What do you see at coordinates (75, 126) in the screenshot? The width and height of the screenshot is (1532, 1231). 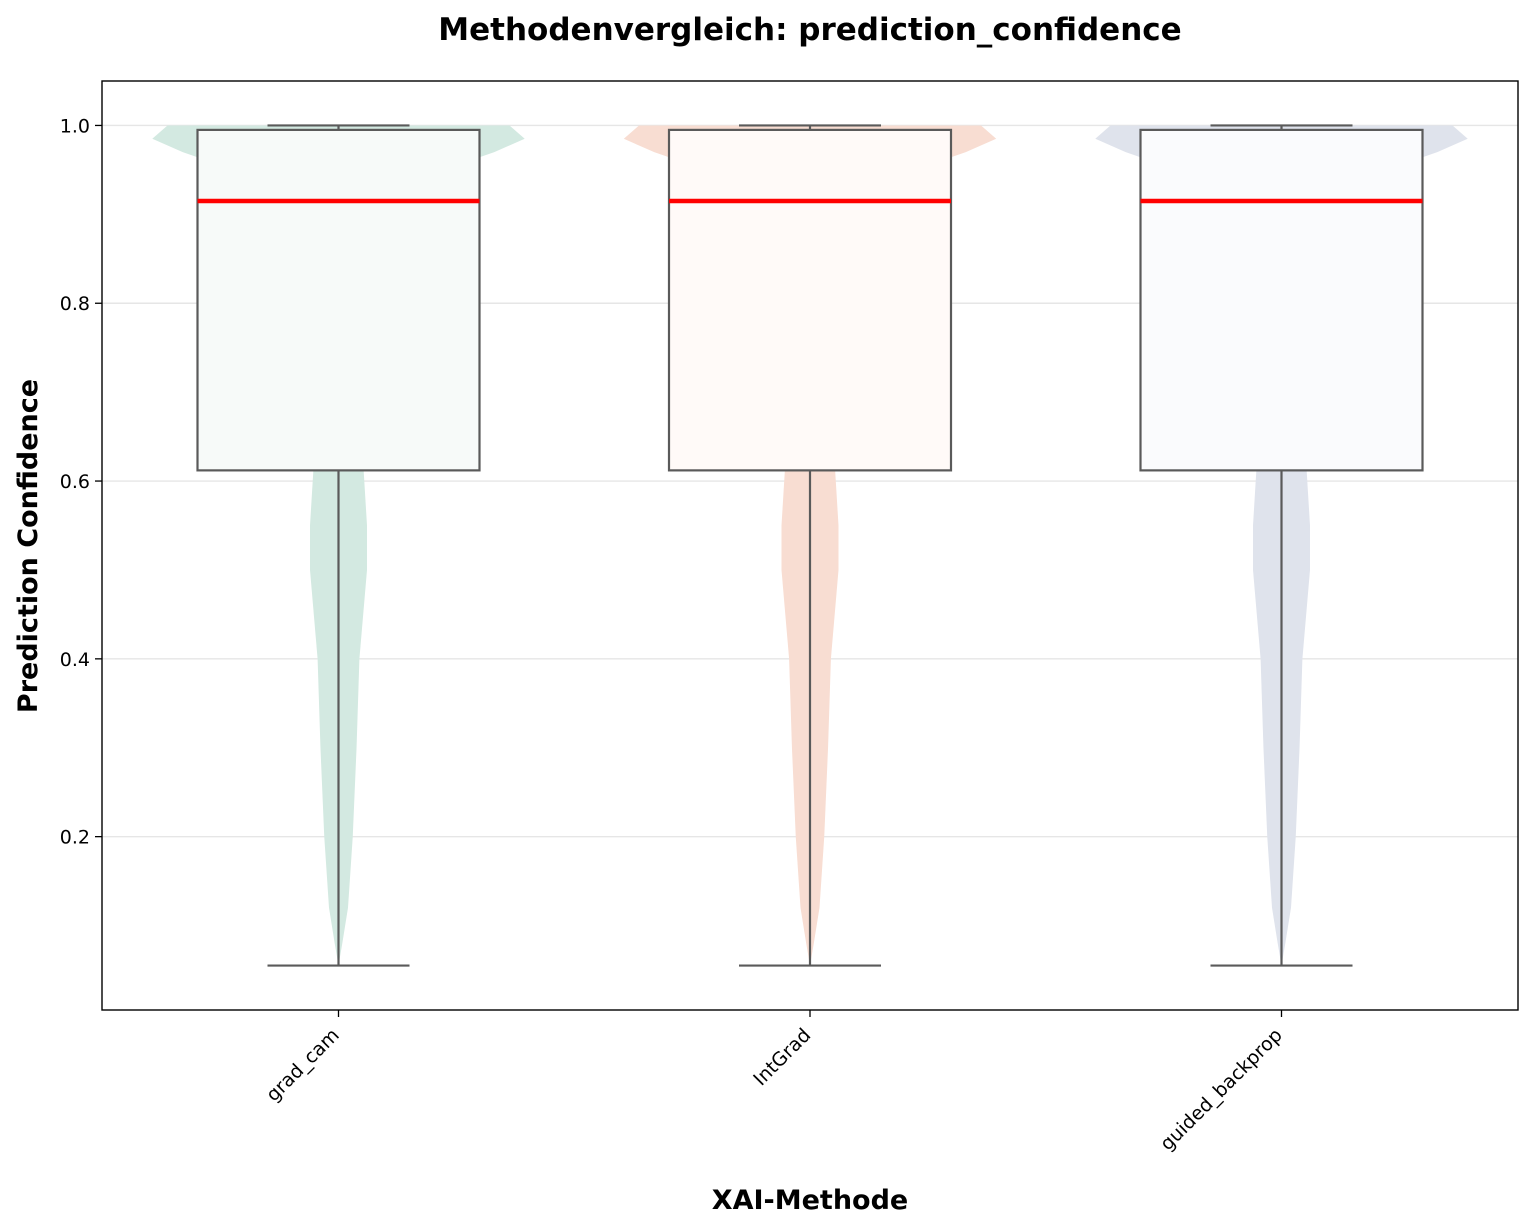 I see `y-tick-label: 1.0` at bounding box center [75, 126].